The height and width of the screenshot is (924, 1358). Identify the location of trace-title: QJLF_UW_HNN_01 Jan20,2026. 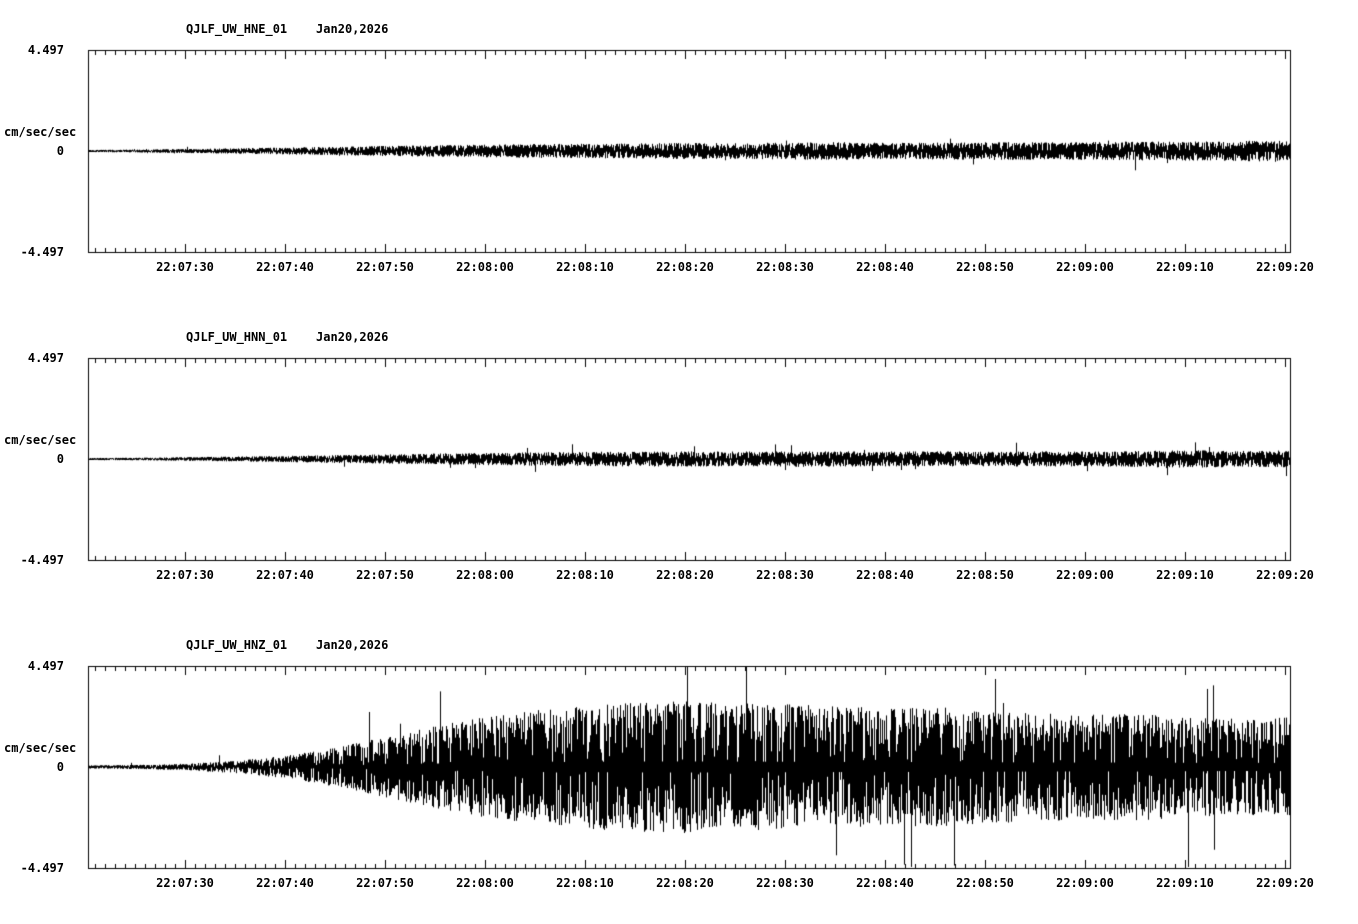
(287, 337).